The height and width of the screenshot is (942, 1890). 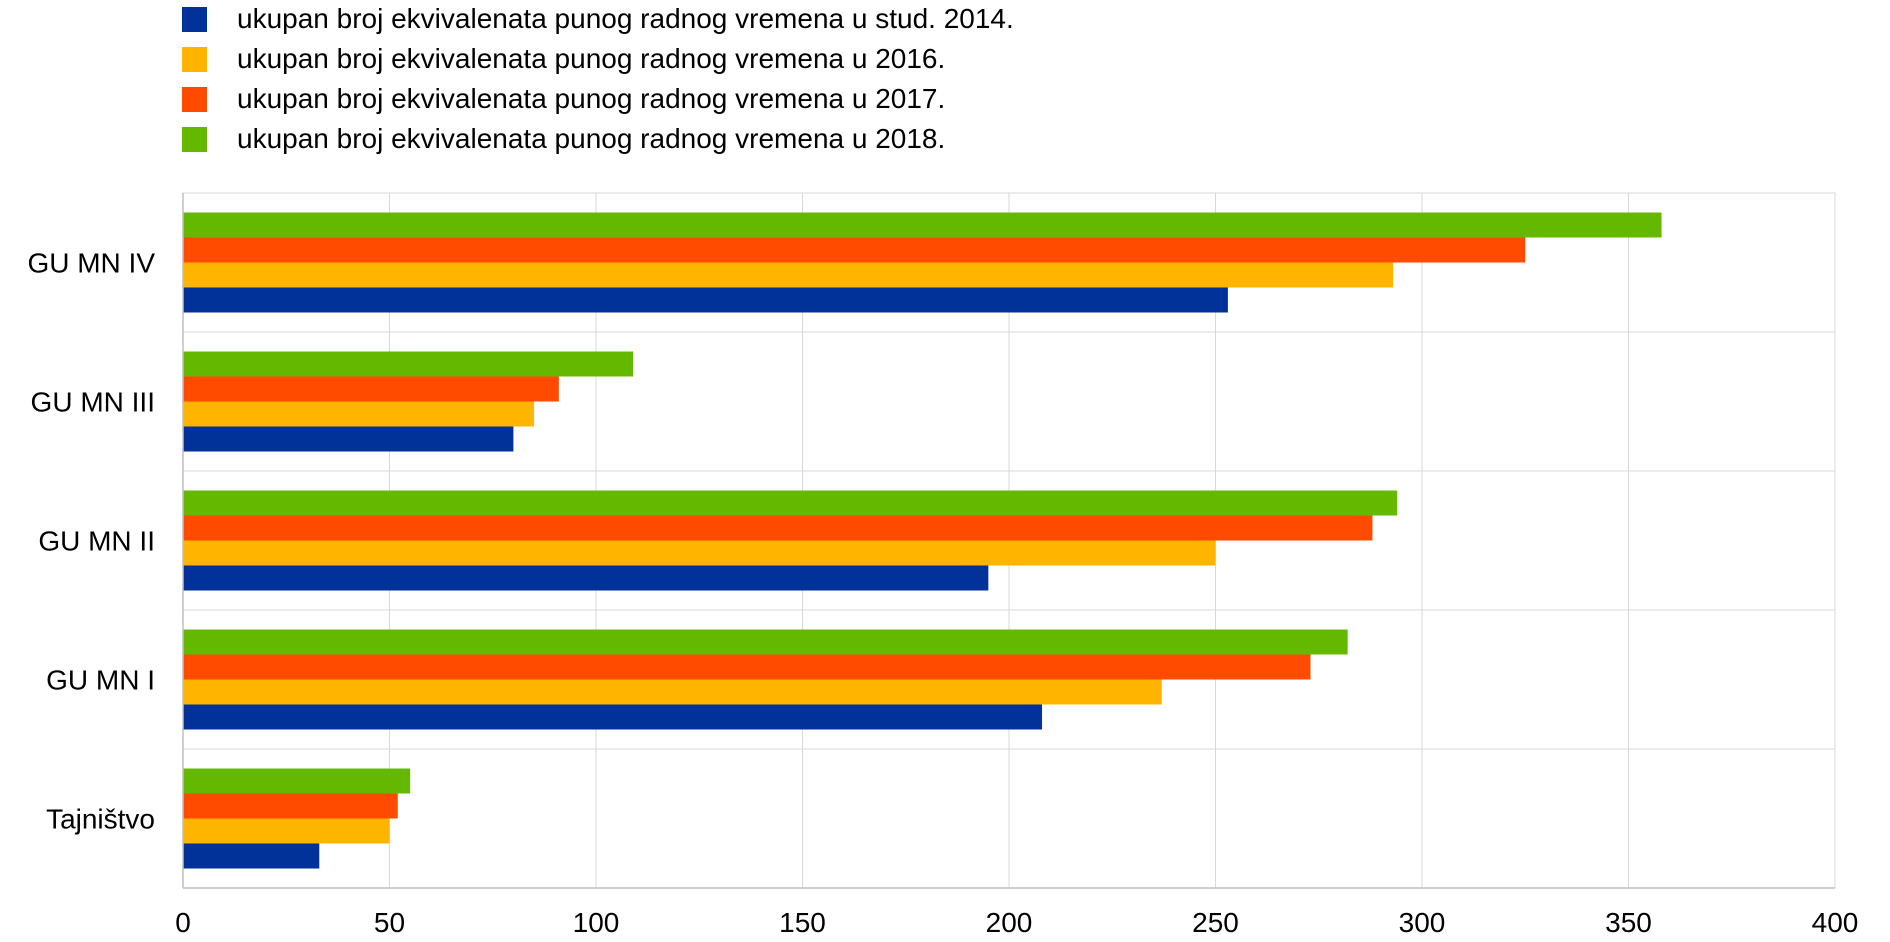 I want to click on x-tick-label-7: 350, so click(x=1628, y=922).